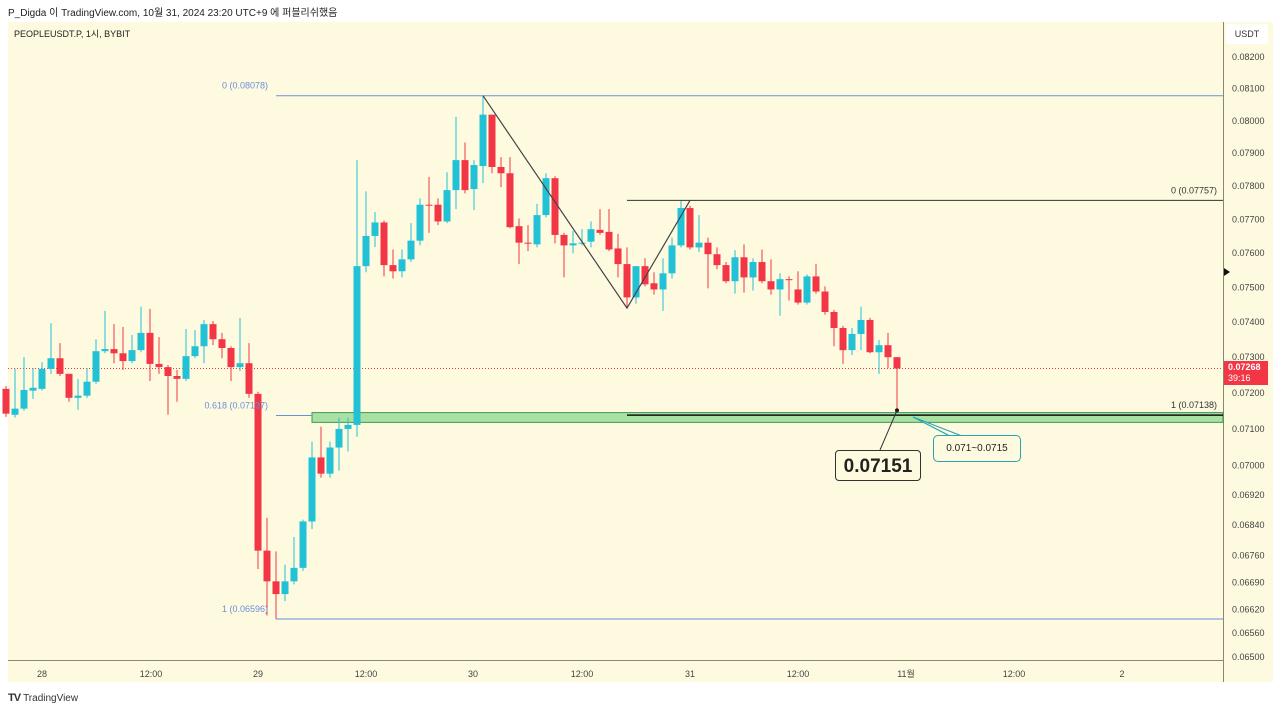 Image resolution: width=1280 pixels, height=712 pixels. Describe the element at coordinates (1244, 367) in the screenshot. I see `last-price: 0.07268` at that location.